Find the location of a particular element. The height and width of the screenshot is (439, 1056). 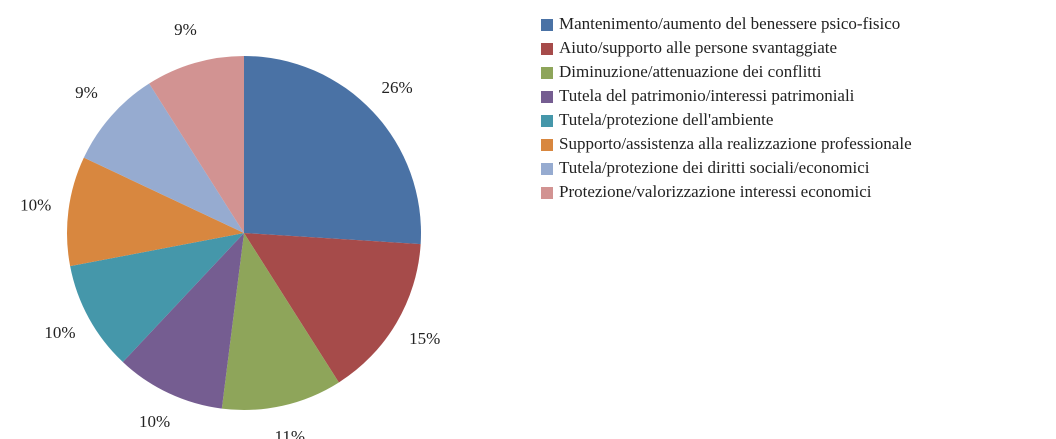

data-label: 15% is located at coordinates (424, 338).